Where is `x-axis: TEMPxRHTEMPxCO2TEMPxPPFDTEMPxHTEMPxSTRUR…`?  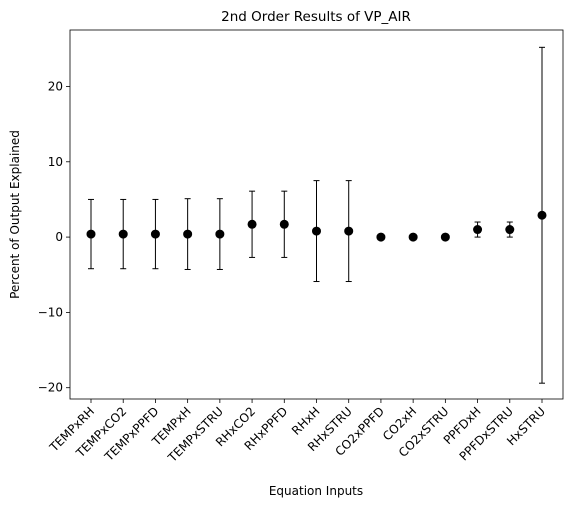 x-axis: TEMPxRHTEMPxCO2TEMPxPPFDTEMPxHTEMPxSTRUR… is located at coordinates (297, 432).